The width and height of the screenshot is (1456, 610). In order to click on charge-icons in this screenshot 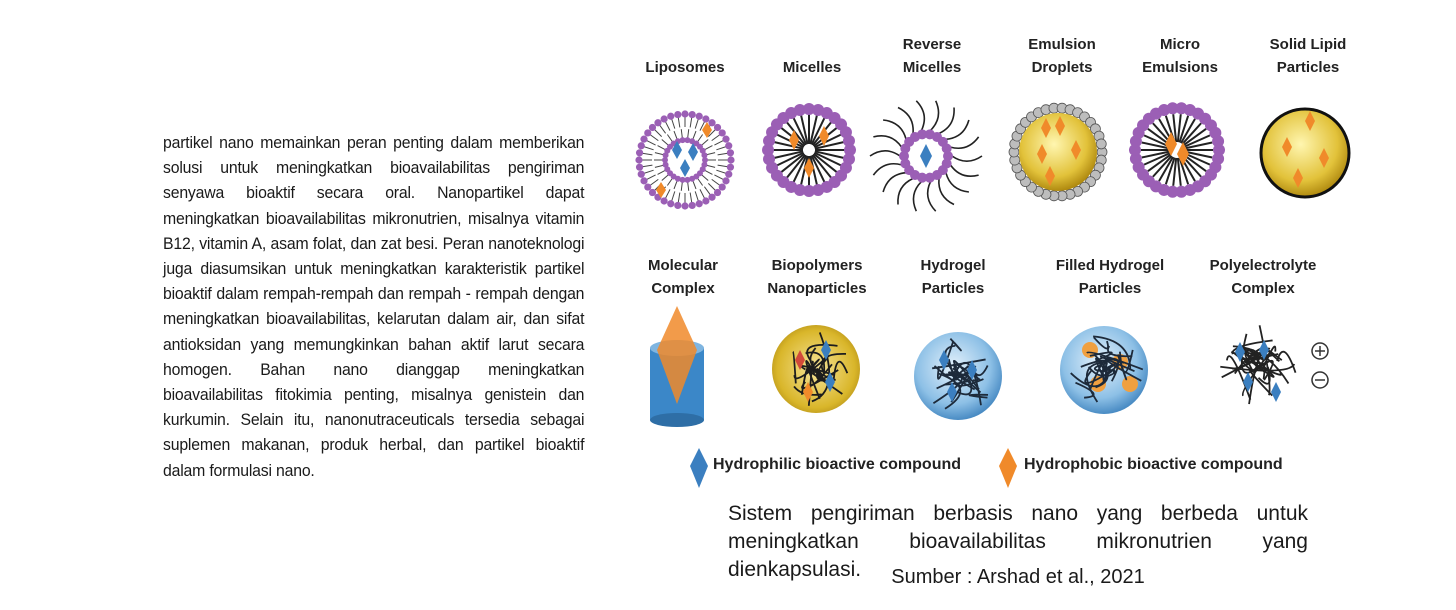, I will do `click(1320, 365)`.